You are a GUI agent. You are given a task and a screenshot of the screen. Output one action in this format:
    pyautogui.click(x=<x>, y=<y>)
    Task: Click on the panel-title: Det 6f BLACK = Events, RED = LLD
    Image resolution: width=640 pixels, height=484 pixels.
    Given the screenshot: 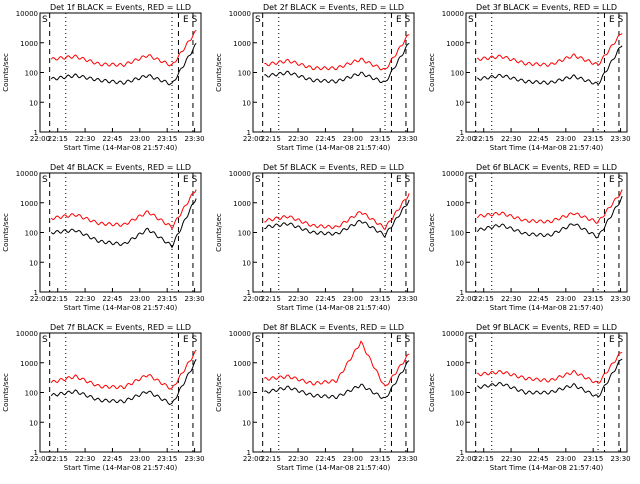 What is the action you would take?
    pyautogui.click(x=546, y=167)
    